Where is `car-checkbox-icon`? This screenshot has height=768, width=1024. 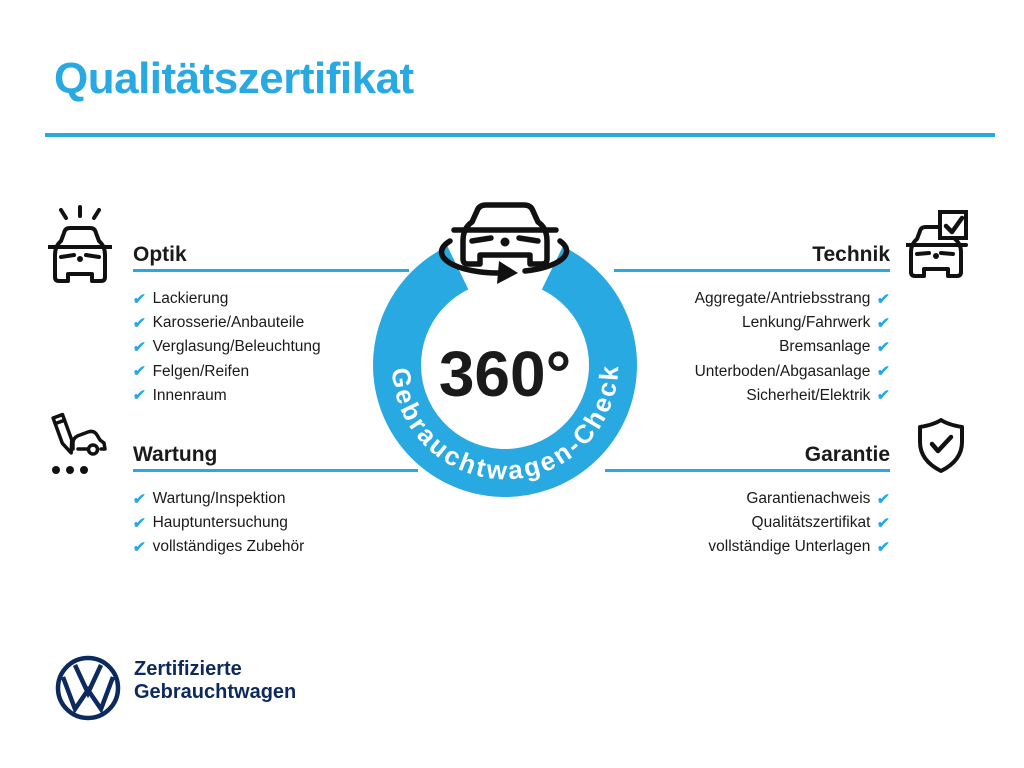
car-checkbox-icon is located at coordinates (937, 244).